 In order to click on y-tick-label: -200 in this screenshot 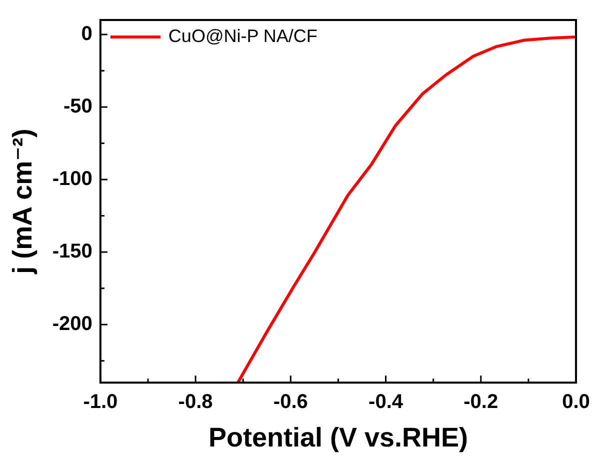, I will do `click(72, 324)`.